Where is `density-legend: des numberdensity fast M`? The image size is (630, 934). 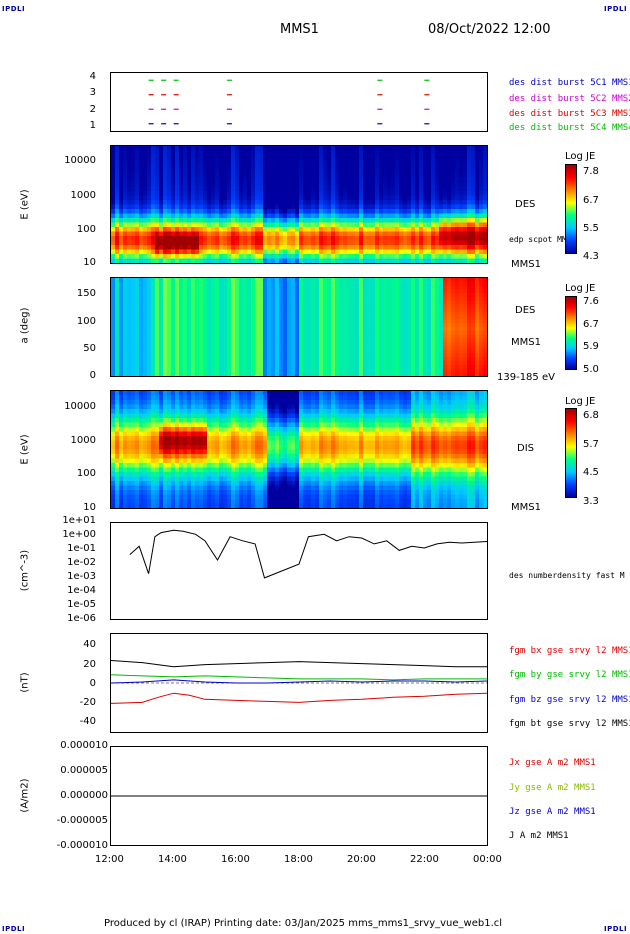
density-legend: des numberdensity fast M is located at coordinates (567, 575).